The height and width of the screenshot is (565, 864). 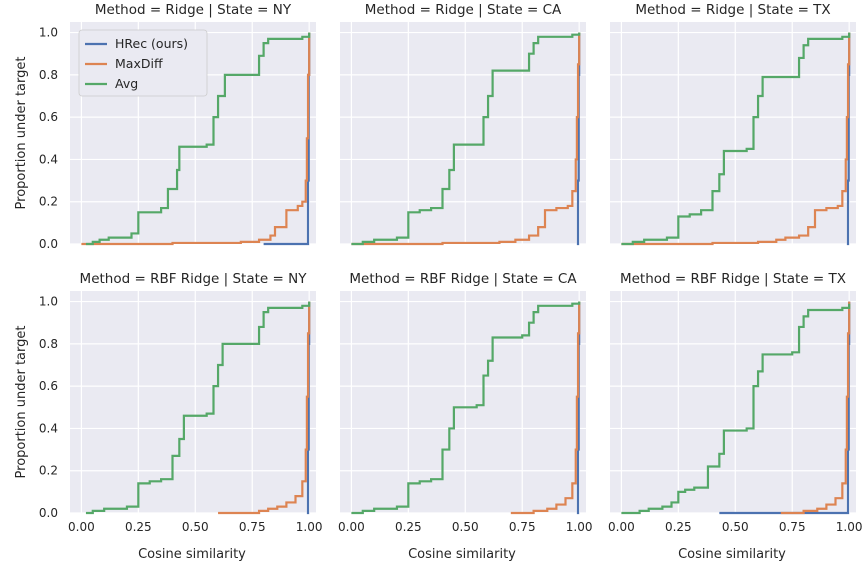 What do you see at coordinates (21, 133) in the screenshot?
I see `y-axis-label-top: Proportion under target` at bounding box center [21, 133].